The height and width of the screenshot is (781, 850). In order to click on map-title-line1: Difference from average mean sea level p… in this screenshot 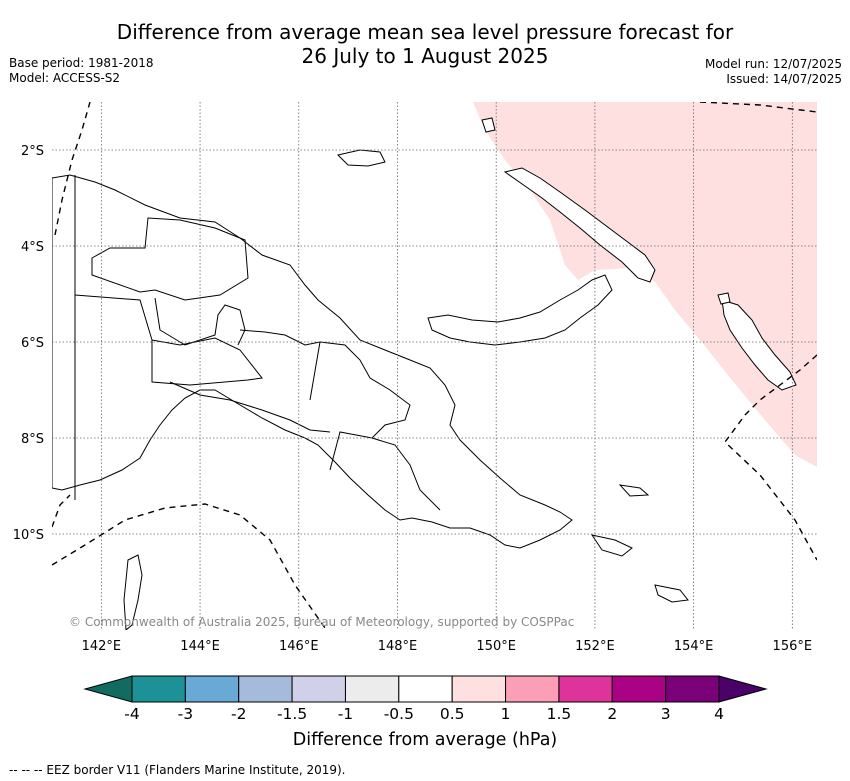, I will do `click(425, 32)`.